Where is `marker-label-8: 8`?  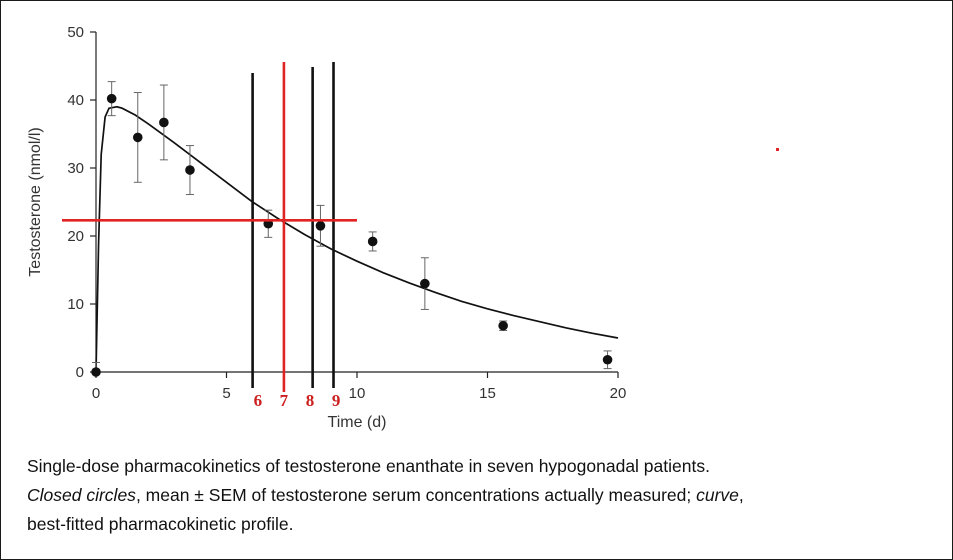
marker-label-8: 8 is located at coordinates (310, 400).